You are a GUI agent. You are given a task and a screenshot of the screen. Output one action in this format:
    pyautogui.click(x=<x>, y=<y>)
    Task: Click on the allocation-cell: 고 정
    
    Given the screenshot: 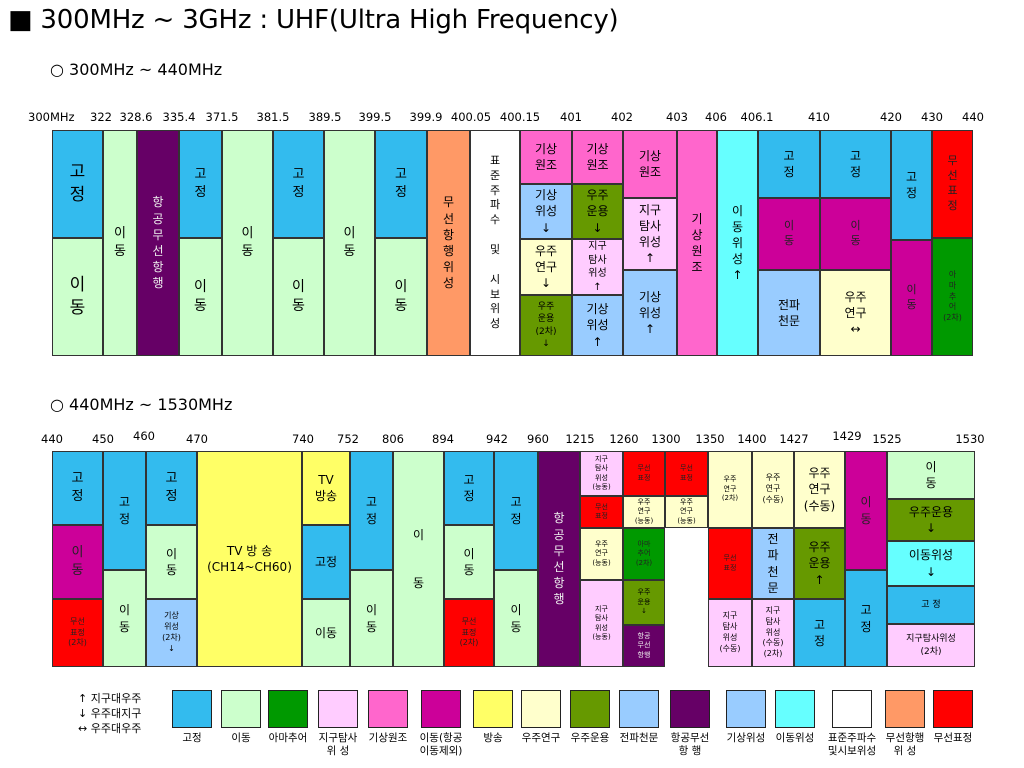 What is the action you would take?
    pyautogui.click(x=931, y=605)
    